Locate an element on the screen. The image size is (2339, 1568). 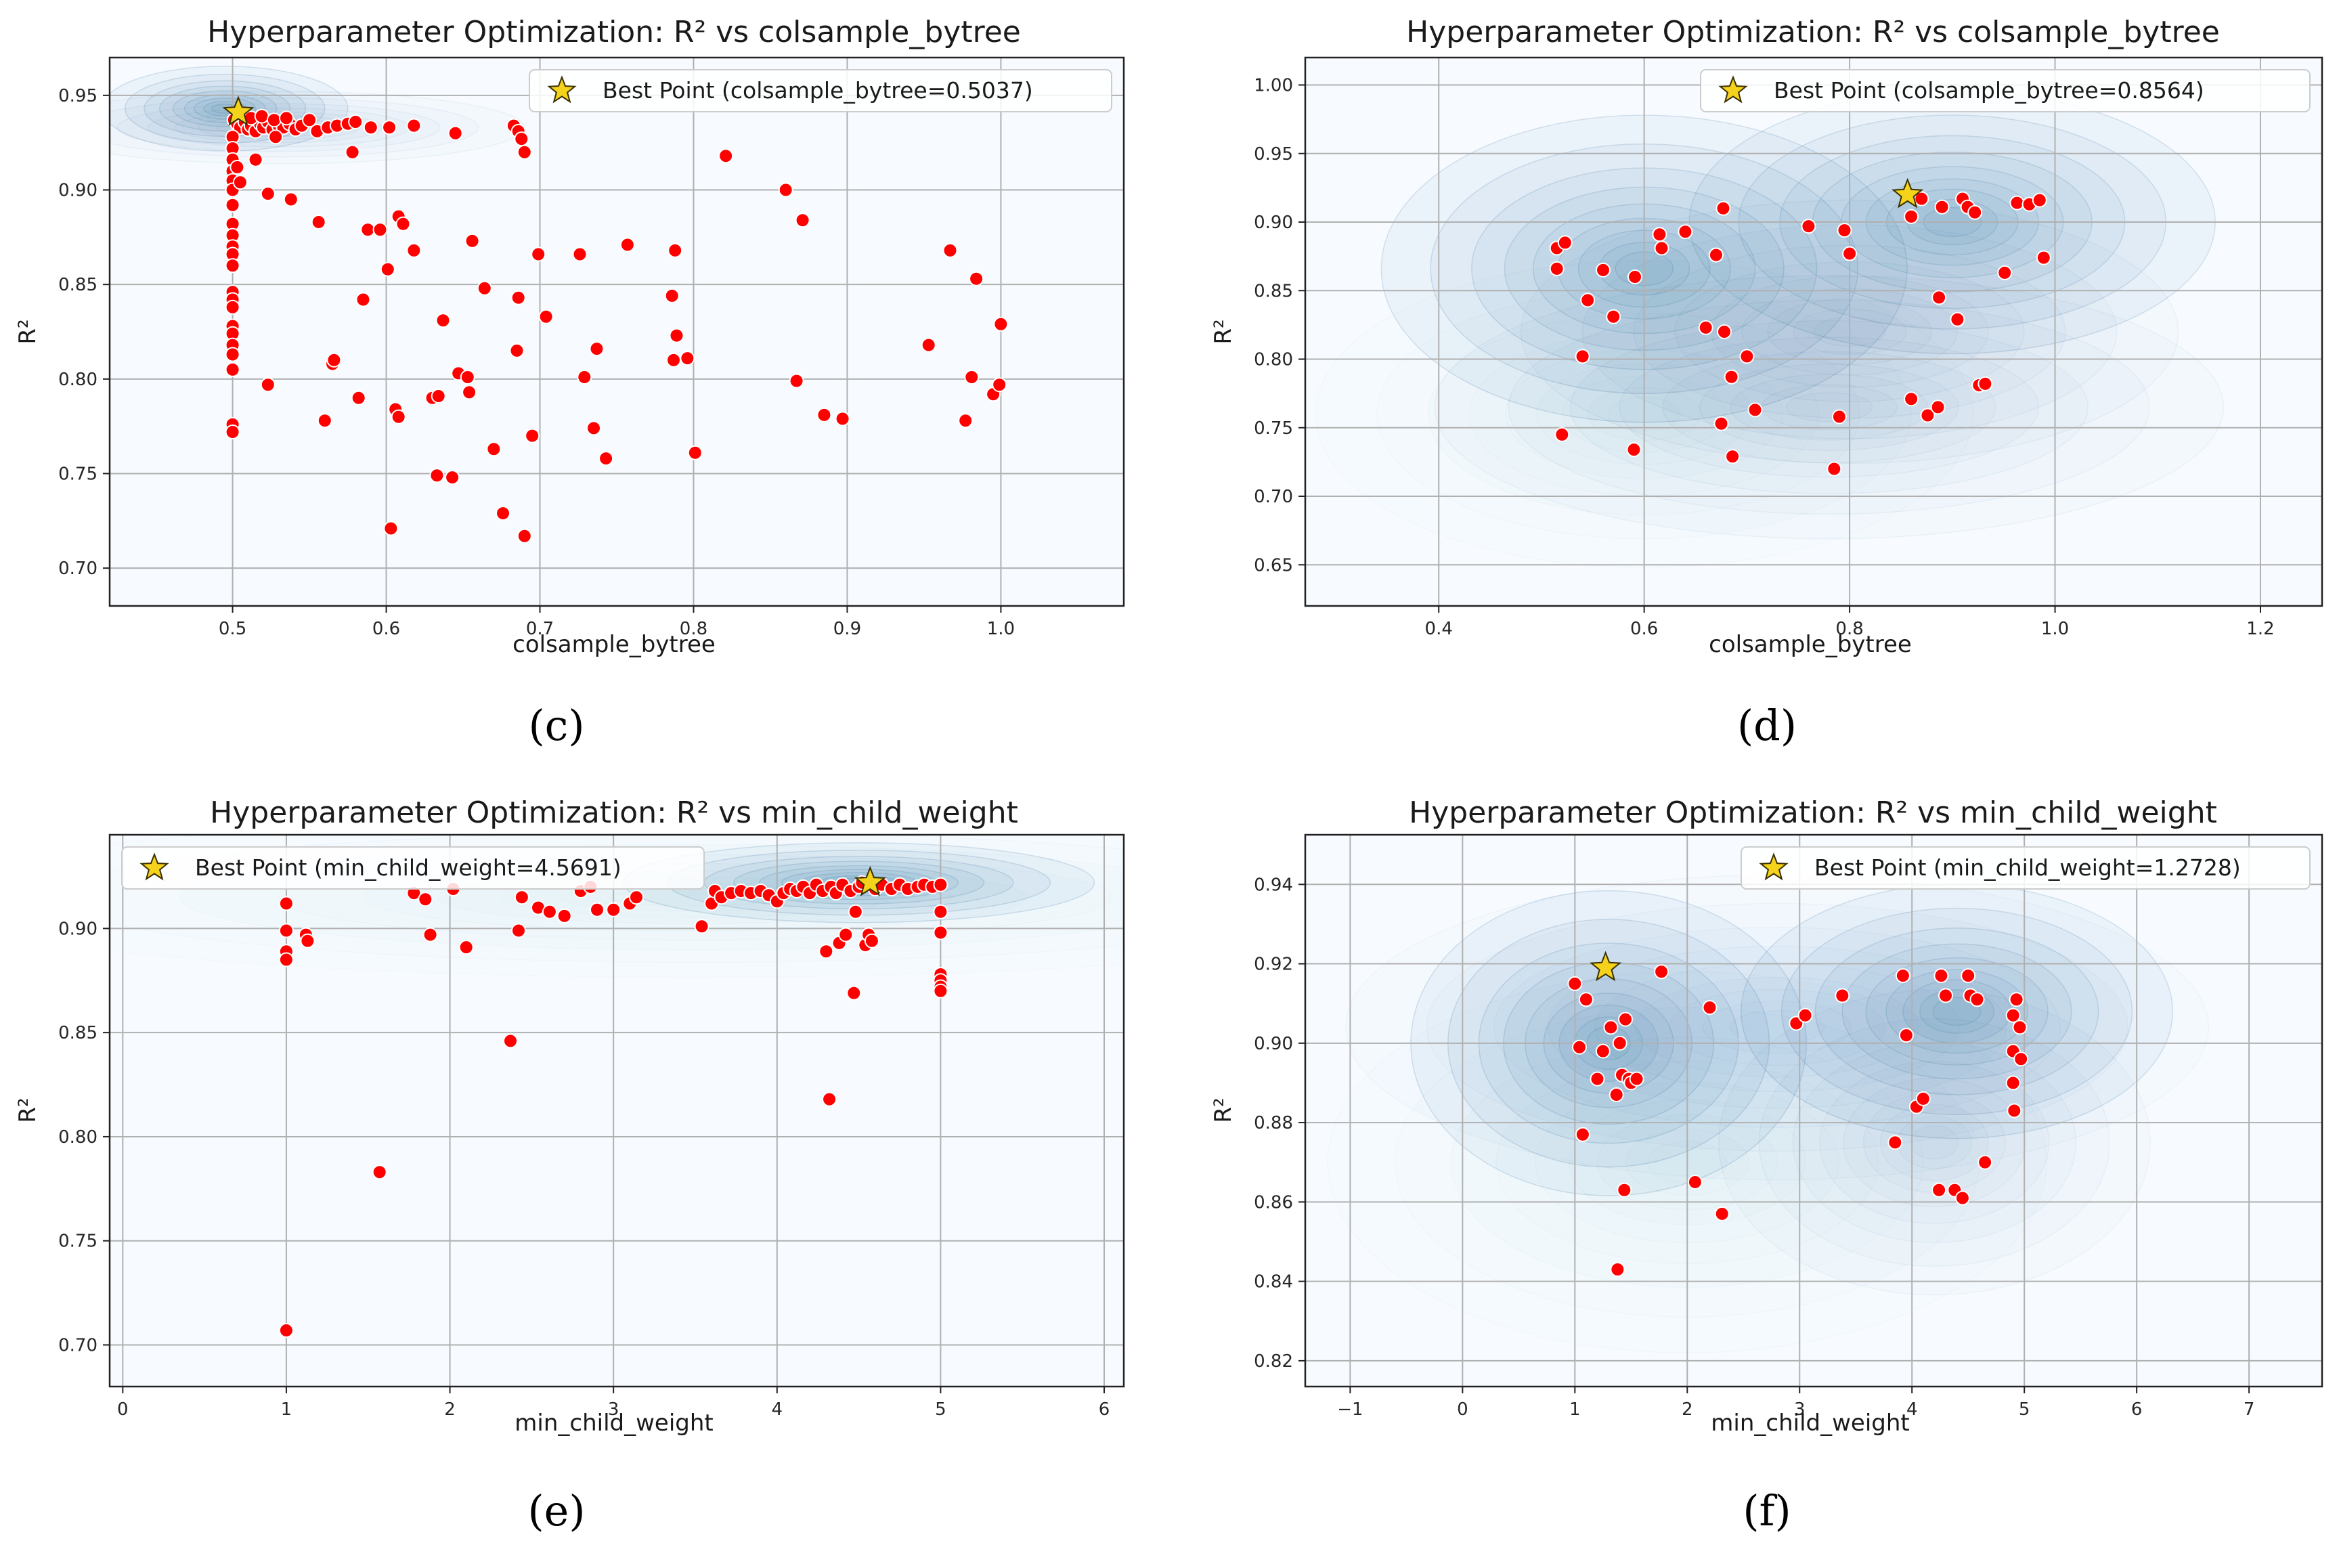
best-point-star is located at coordinates (1908, 193).